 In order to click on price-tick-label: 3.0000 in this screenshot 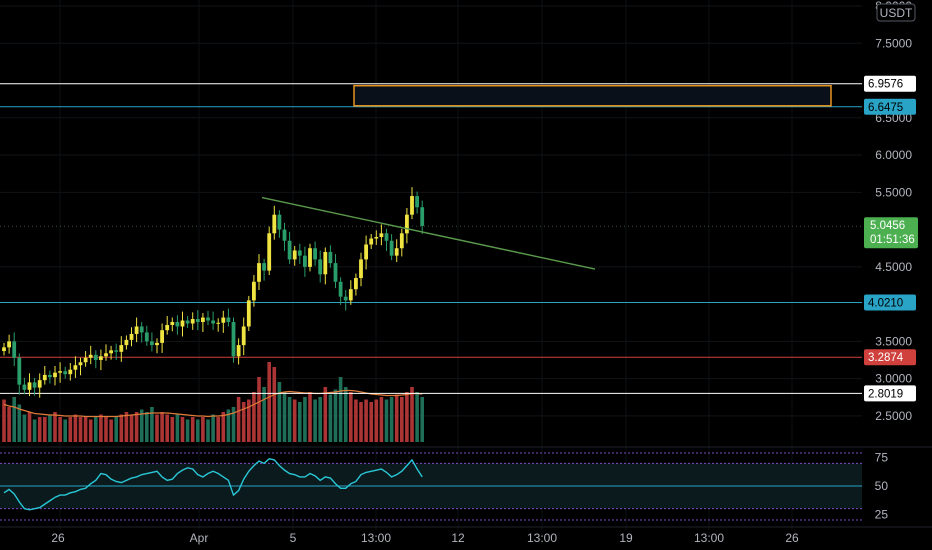, I will do `click(893, 379)`.